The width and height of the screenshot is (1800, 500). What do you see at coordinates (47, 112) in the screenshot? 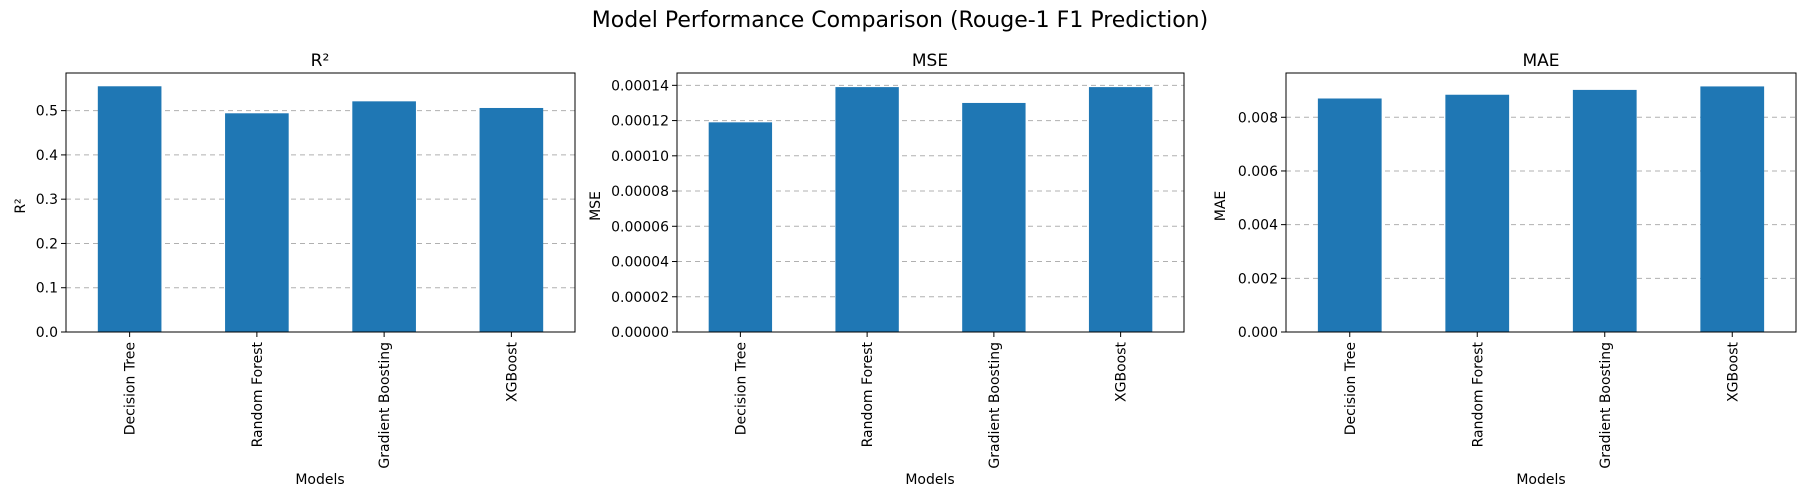
I see `y-tick-label: 0.5` at bounding box center [47, 112].